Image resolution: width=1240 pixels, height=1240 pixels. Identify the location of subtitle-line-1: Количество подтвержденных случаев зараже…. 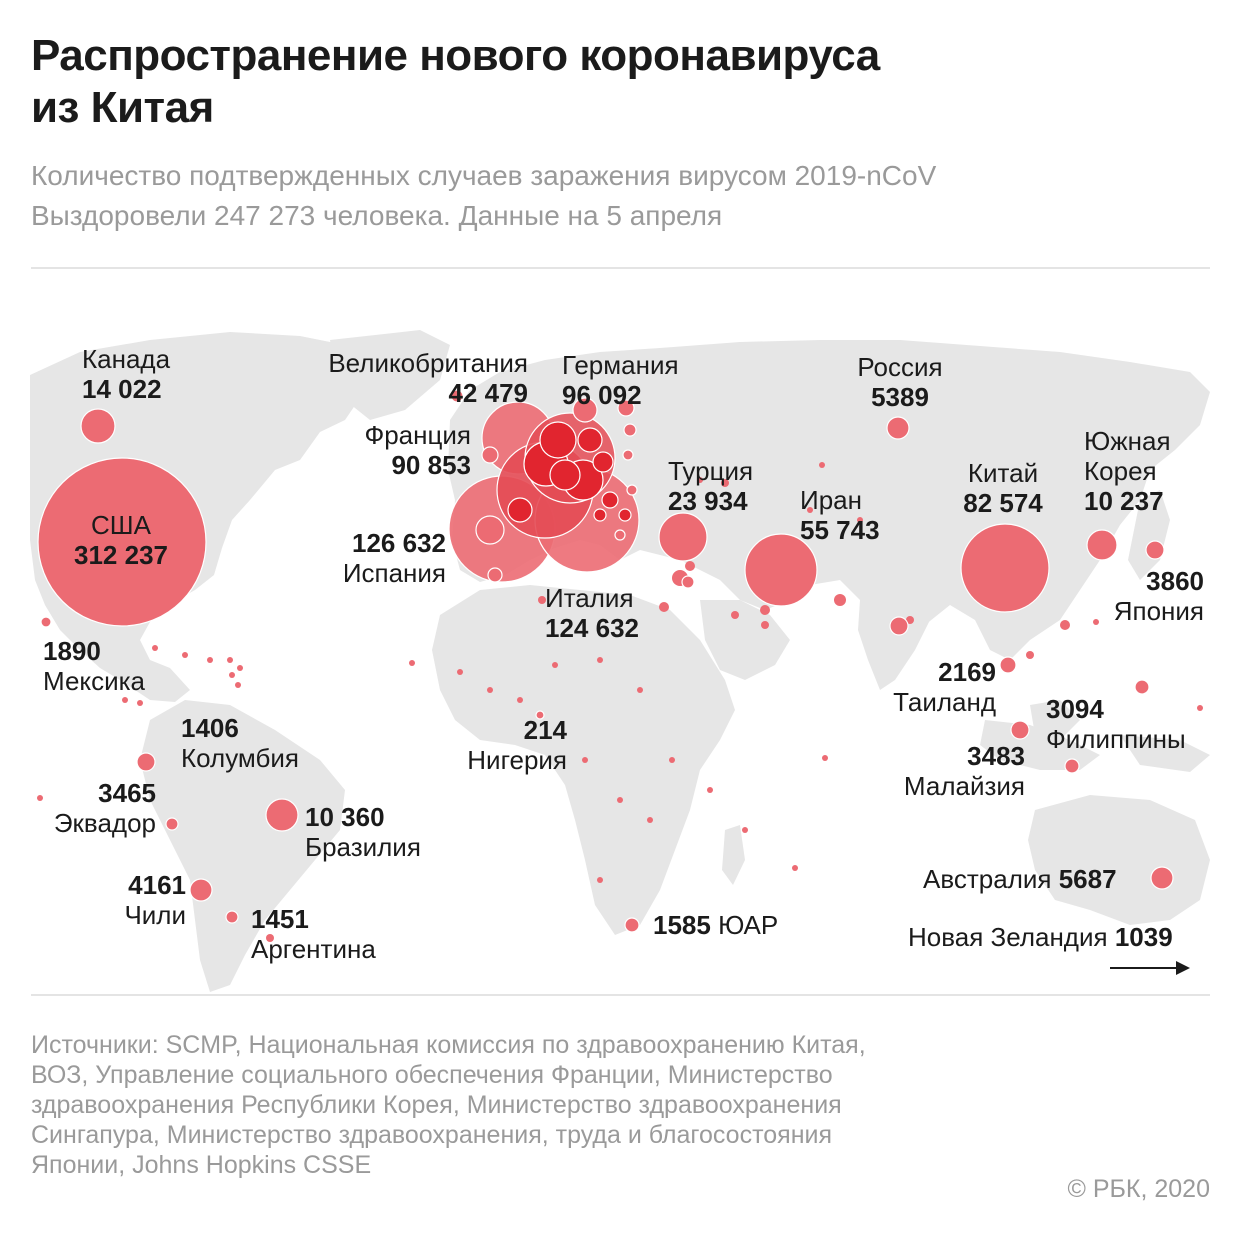
(484, 175).